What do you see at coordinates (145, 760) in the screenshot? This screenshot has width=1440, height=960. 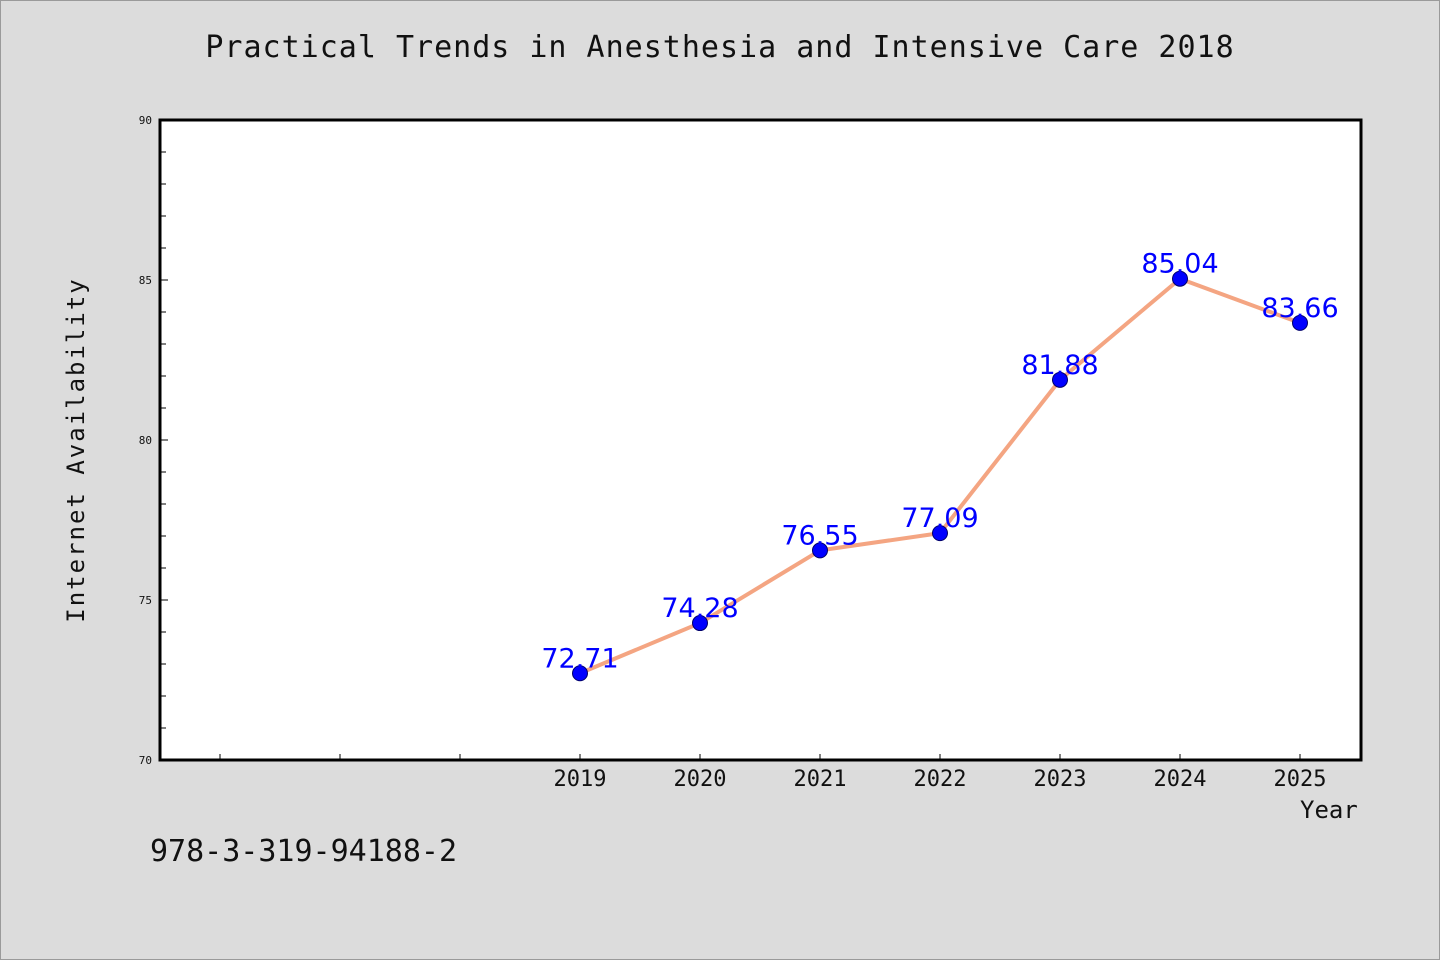 I see `y-tick-label: 70` at bounding box center [145, 760].